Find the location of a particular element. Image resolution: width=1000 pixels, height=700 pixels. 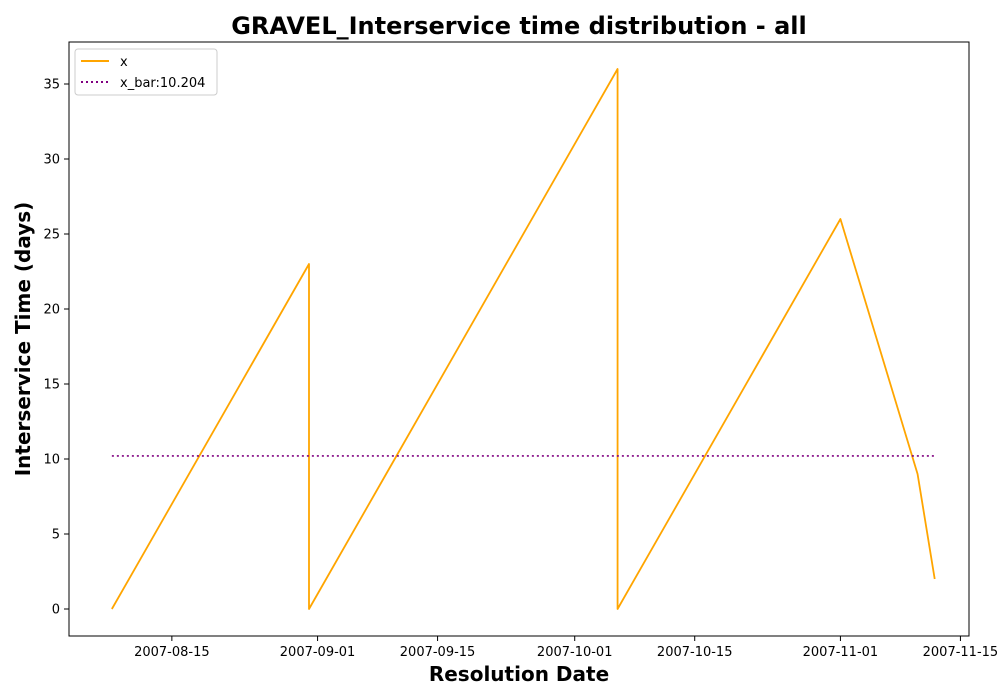

y-tick-label: 0 is located at coordinates (56, 610).